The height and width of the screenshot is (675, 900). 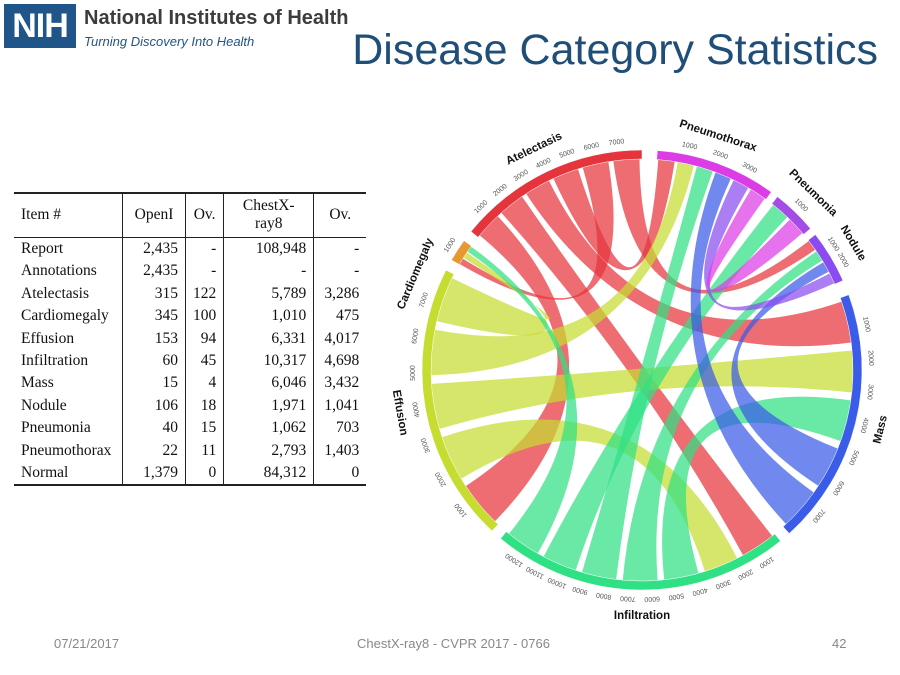 What do you see at coordinates (534, 148) in the screenshot?
I see `group-label-atelectasis: Atelectasis` at bounding box center [534, 148].